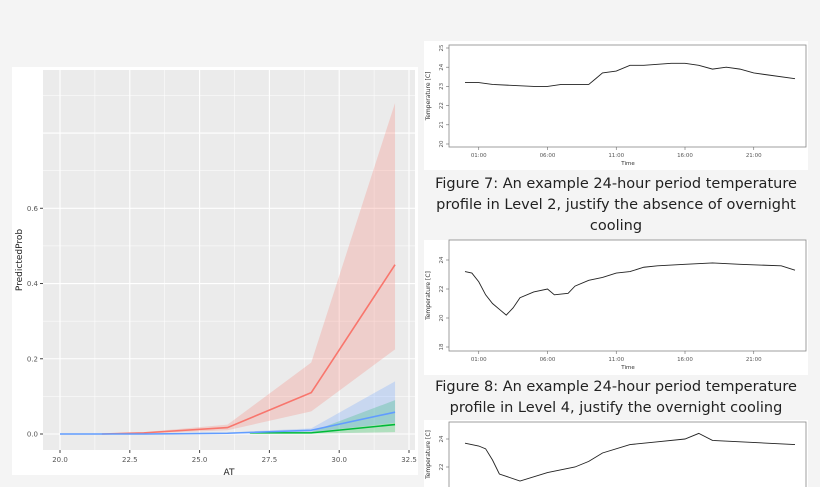  I want to click on x-tick-label: 32.5, so click(409, 460).